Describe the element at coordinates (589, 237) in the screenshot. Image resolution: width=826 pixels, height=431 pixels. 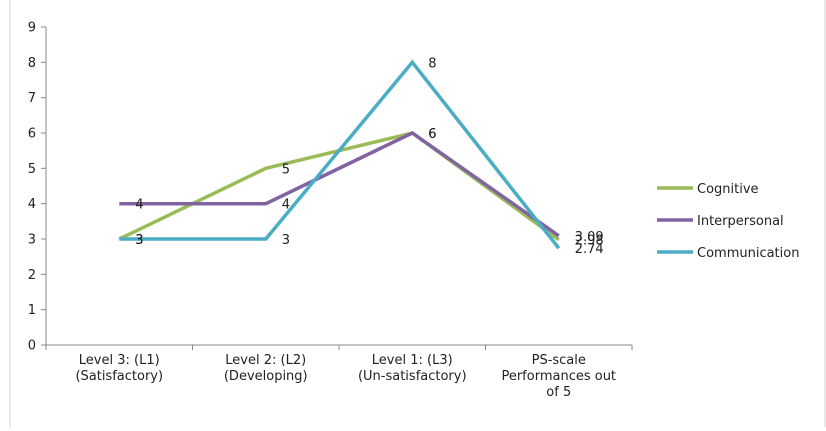
I see `data-label-interpersonal: 3.09` at that location.